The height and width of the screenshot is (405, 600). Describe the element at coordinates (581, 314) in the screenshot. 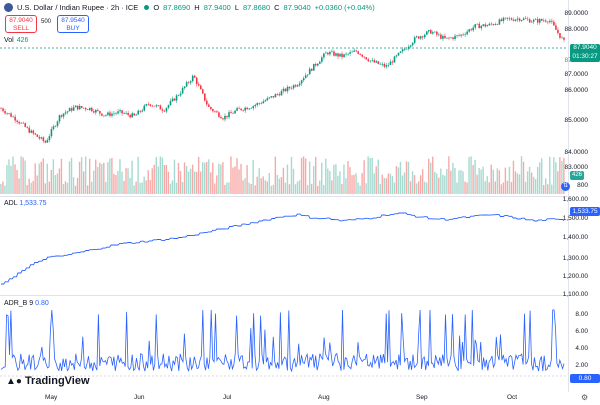

I see `adrb-tick: 8.00` at that location.